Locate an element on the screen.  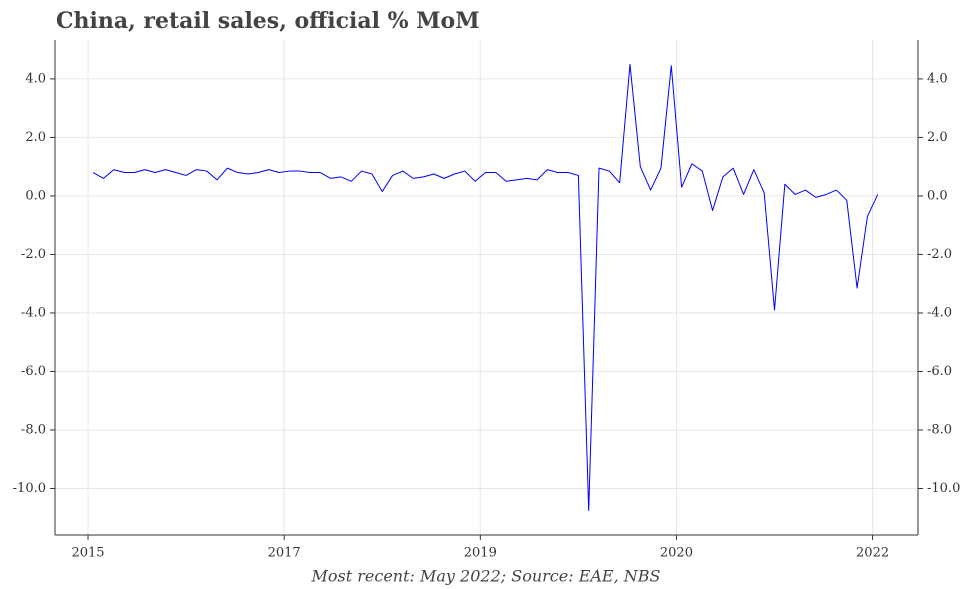
y2-tick-label: -10.0 is located at coordinates (943, 488).